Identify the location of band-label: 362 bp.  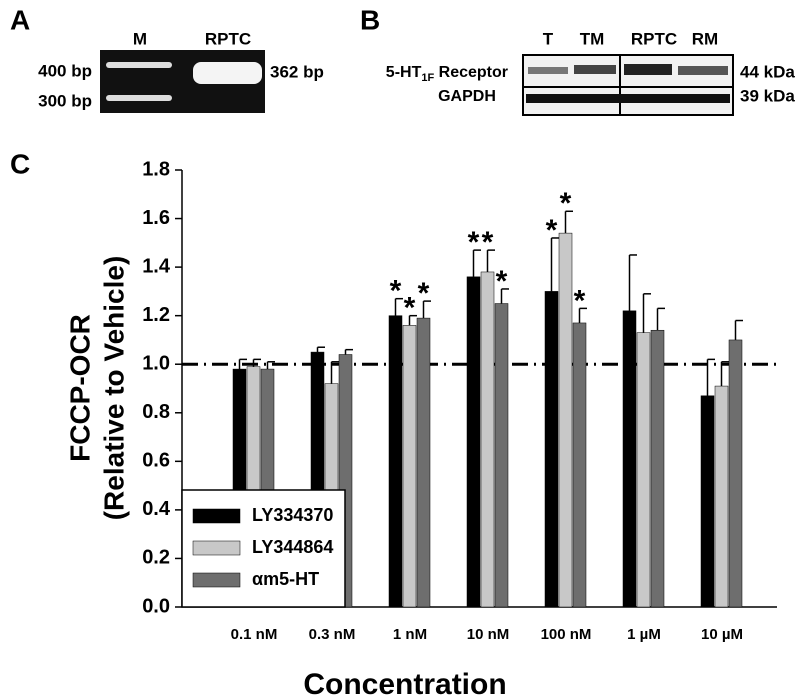
(297, 71).